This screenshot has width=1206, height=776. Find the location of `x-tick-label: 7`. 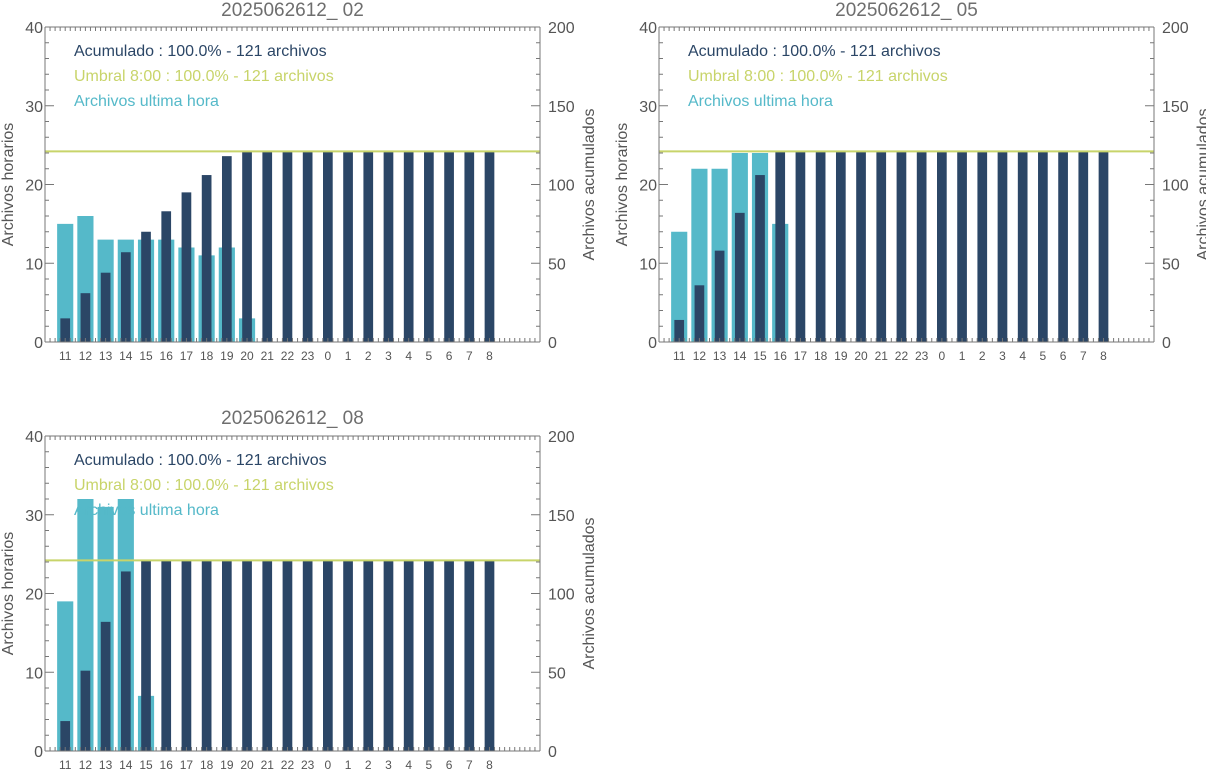

x-tick-label: 7 is located at coordinates (469, 764).